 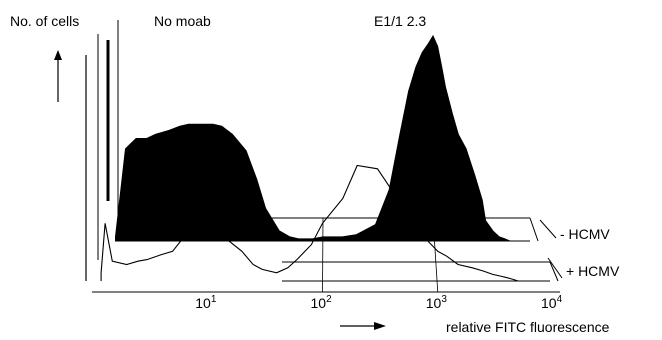 What do you see at coordinates (380, 326) in the screenshot?
I see `x-axis-arrow-head` at bounding box center [380, 326].